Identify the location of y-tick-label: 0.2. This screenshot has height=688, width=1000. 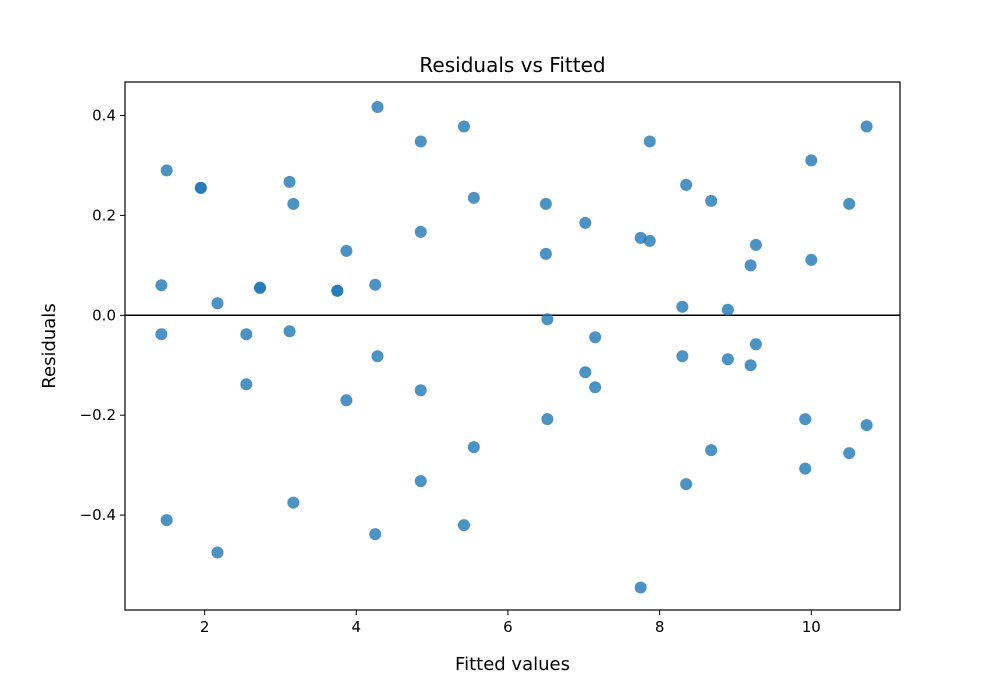
(104, 215).